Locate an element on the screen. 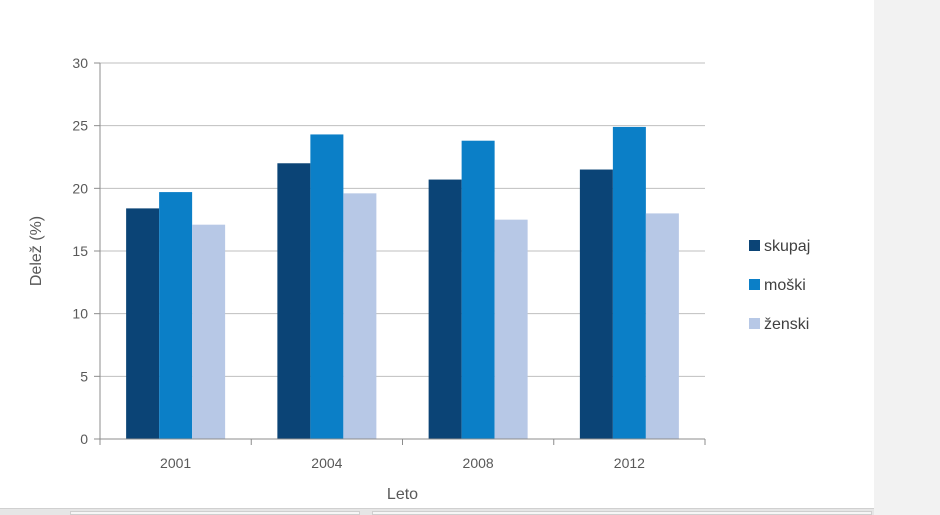  bar-ženski-2008 is located at coordinates (511, 329).